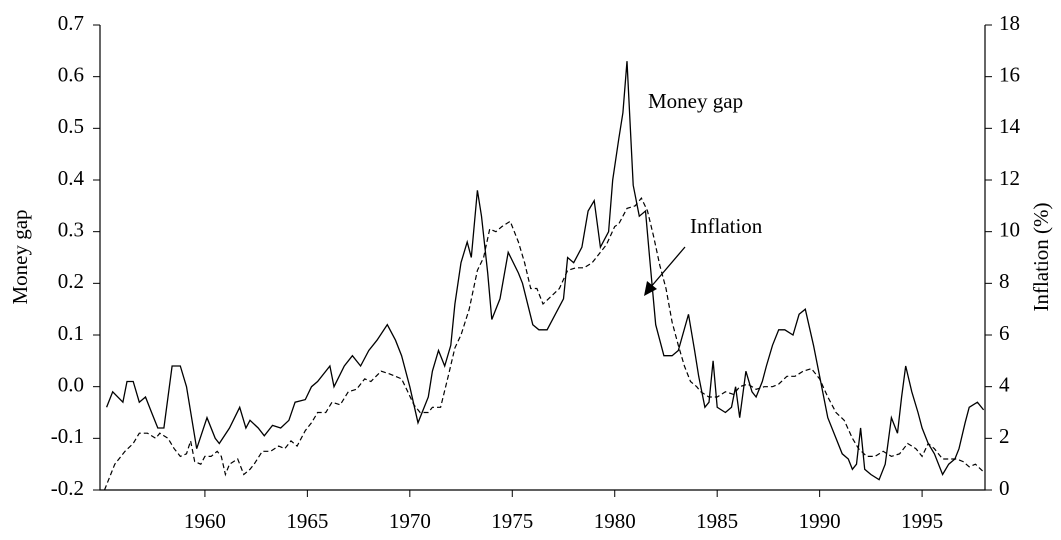 The image size is (1061, 540). Describe the element at coordinates (922, 521) in the screenshot. I see `x-tick-label: 1995` at that location.